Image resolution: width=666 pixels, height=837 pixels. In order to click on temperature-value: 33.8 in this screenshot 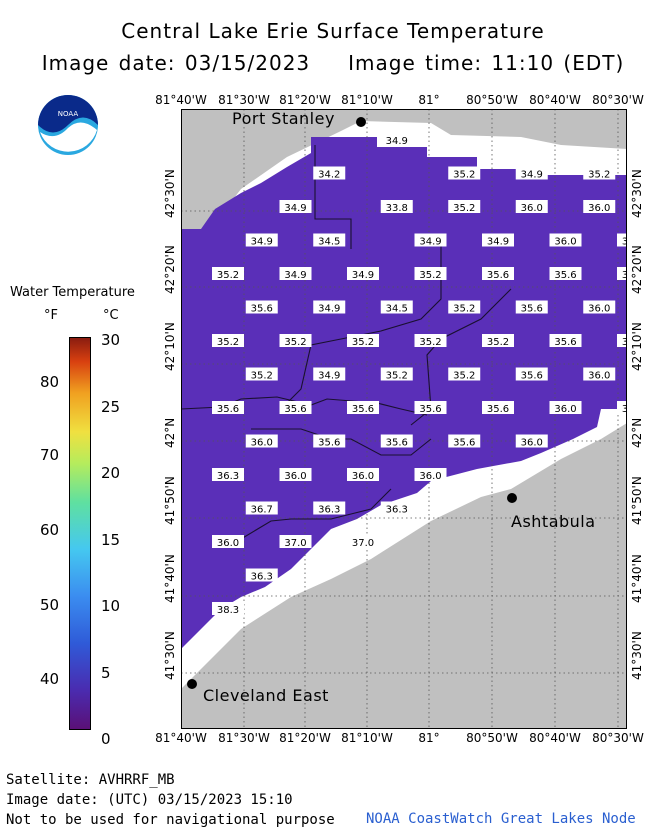, I will do `click(396, 207)`.